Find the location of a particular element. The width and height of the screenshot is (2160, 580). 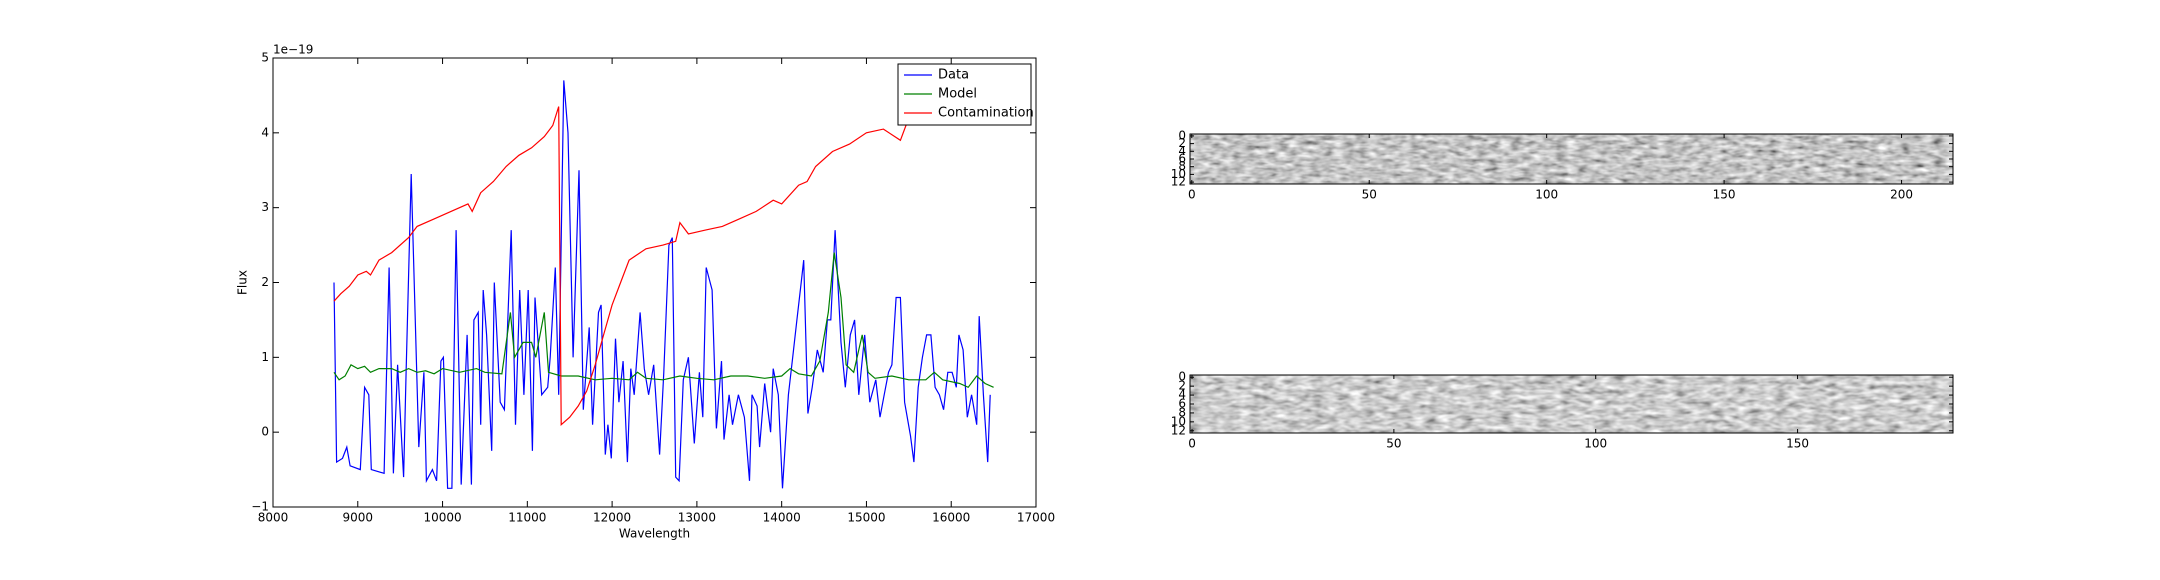

series-line is located at coordinates (663, 320).